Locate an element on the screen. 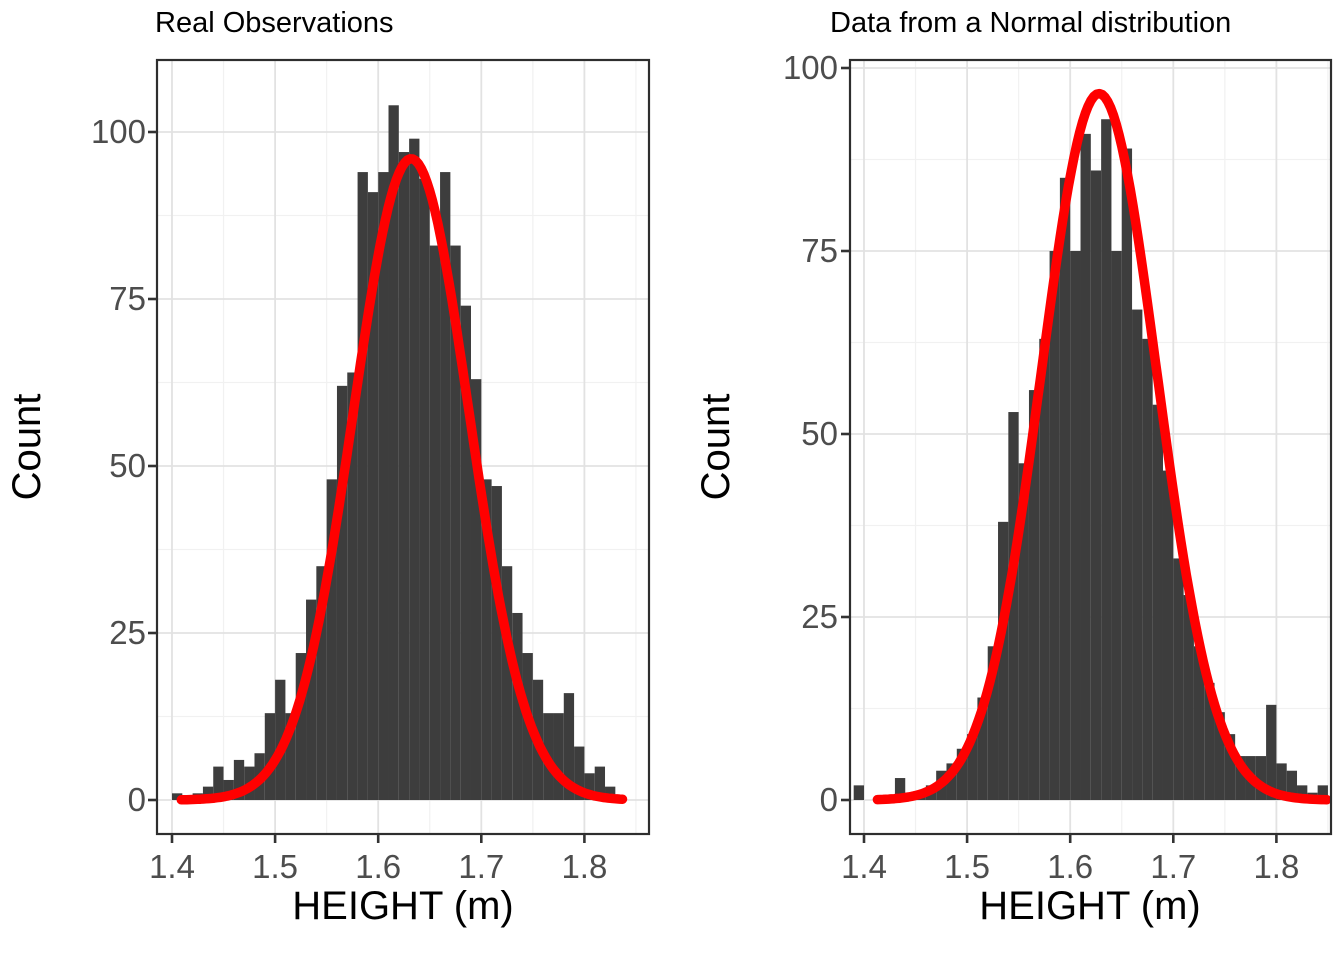 Image resolution: width=1344 pixels, height=960 pixels. right-plot-title: Data from a Normal distribution is located at coordinates (1031, 23).